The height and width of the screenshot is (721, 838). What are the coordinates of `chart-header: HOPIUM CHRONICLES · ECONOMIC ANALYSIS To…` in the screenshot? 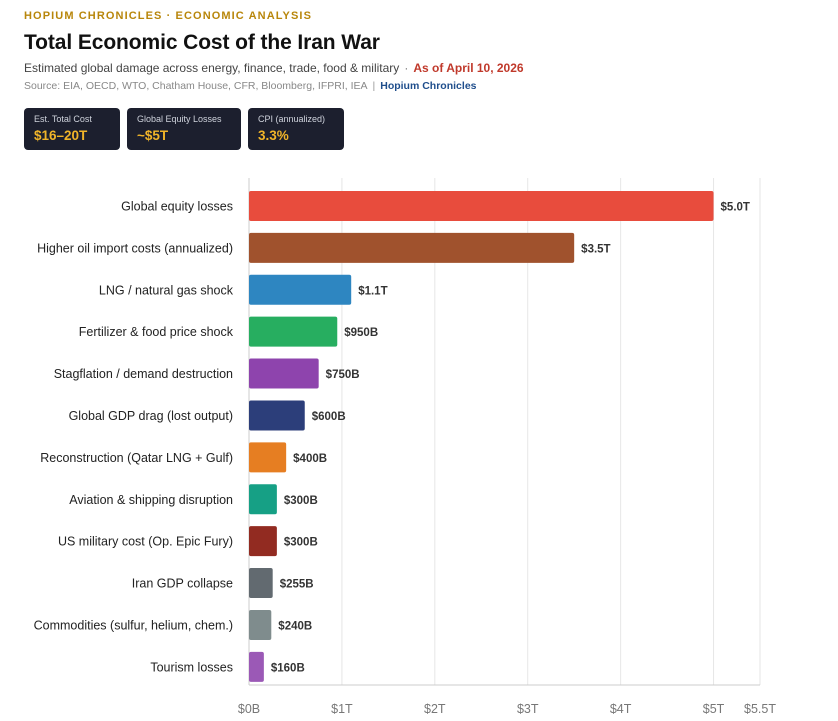 It's located at (419, 51).